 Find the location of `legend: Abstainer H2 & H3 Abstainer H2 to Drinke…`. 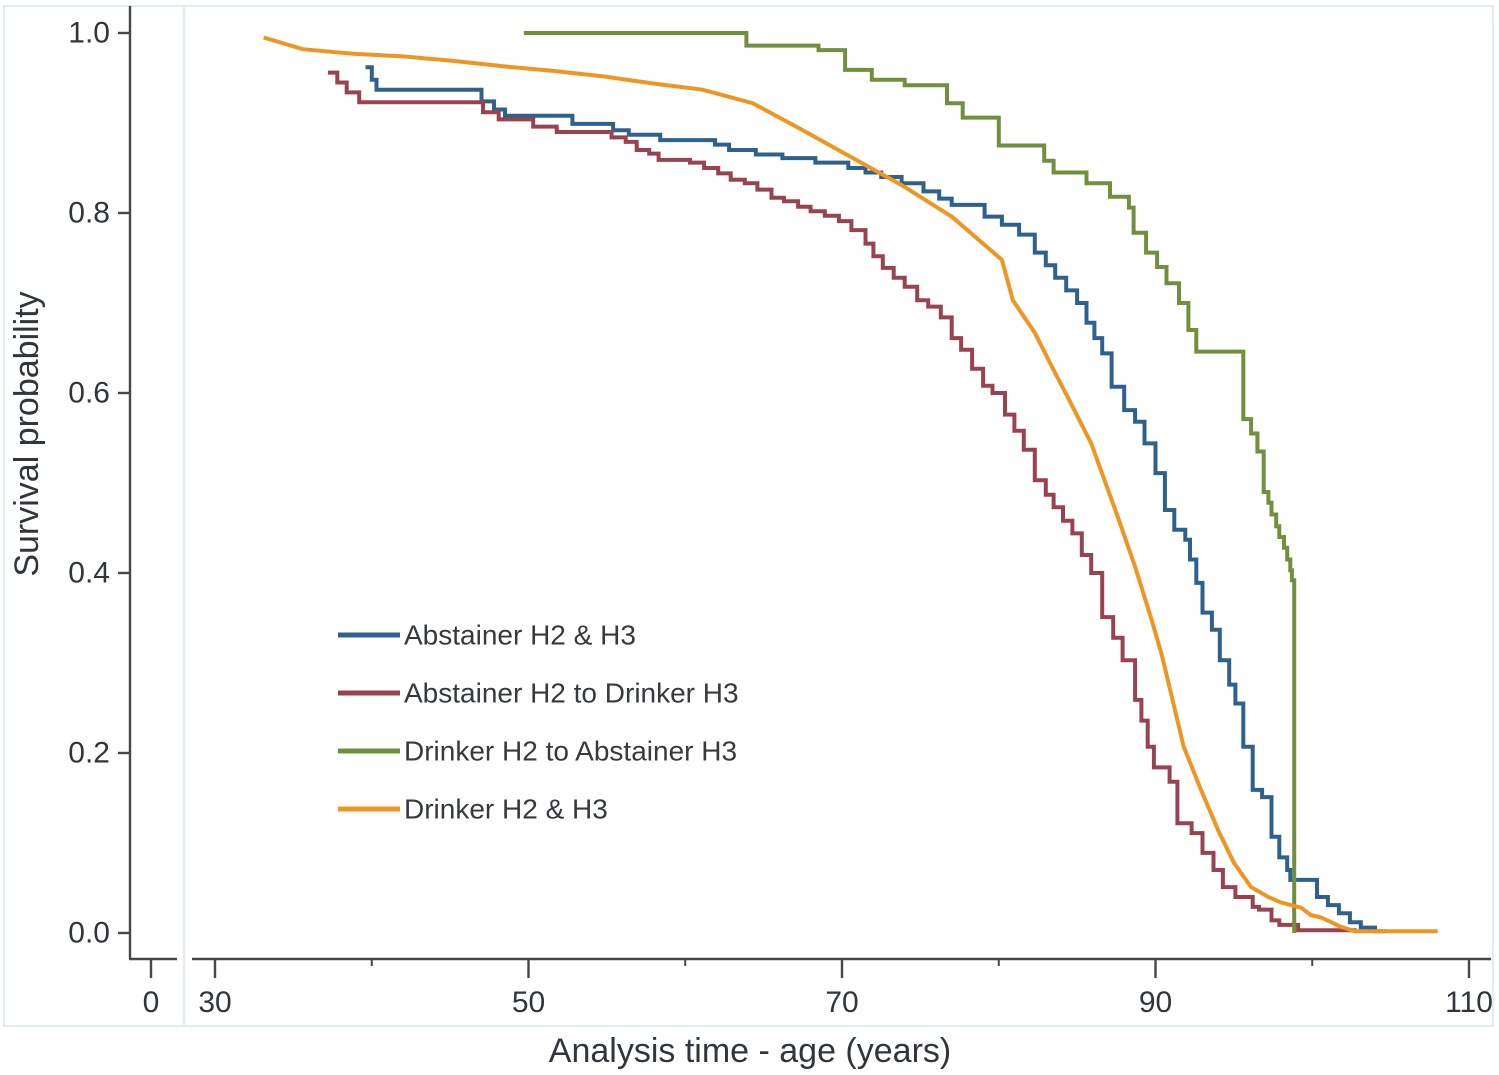

legend: Abstainer H2 & H3 Abstainer H2 to Drinke… is located at coordinates (538, 722).